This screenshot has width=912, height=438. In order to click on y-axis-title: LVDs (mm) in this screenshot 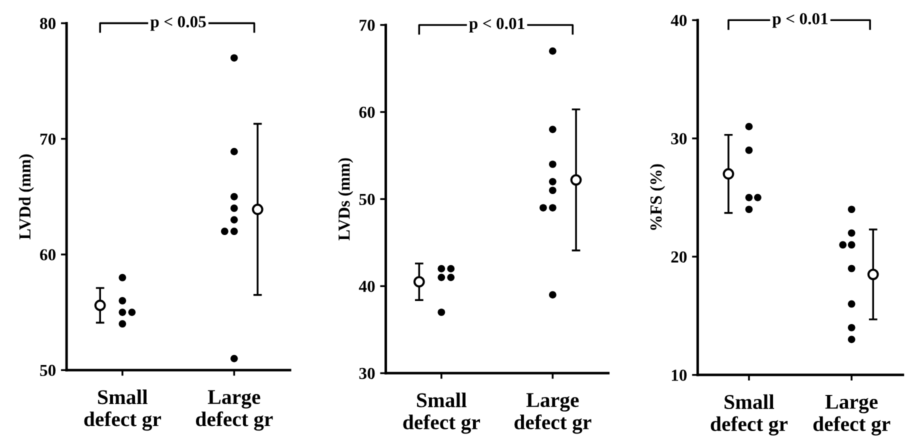, I will do `click(346, 199)`.